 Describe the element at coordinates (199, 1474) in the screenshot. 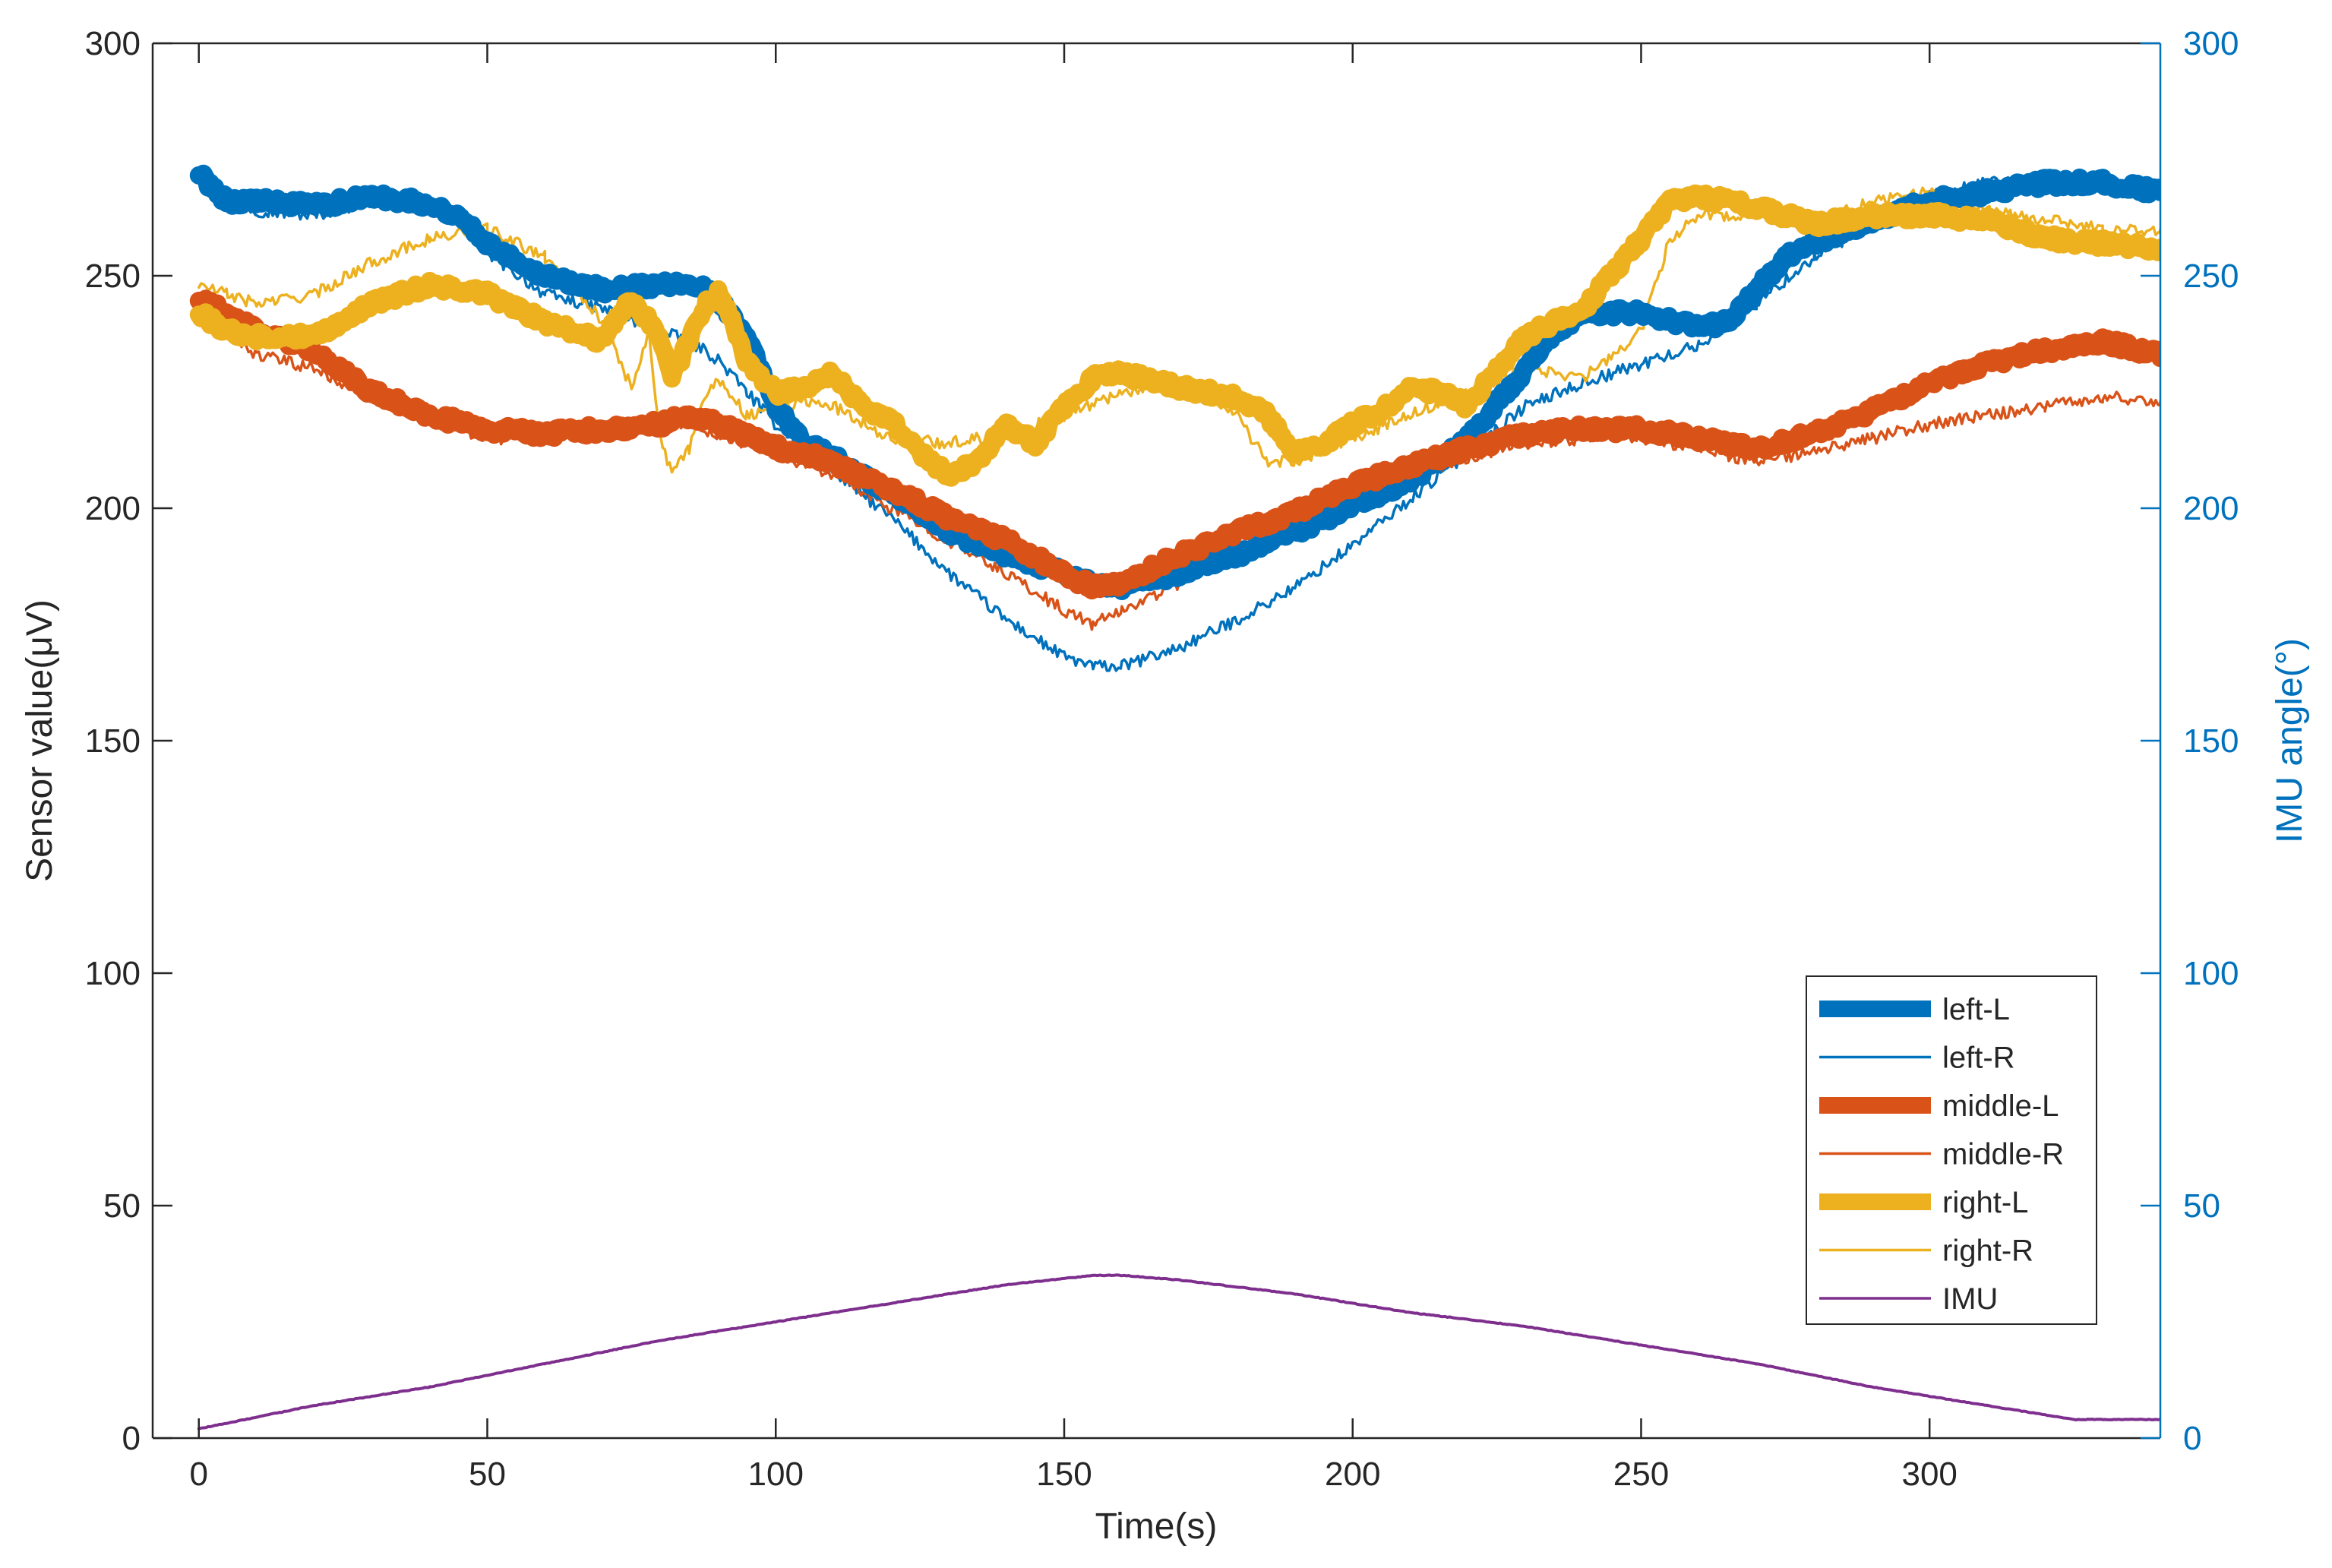

I see `x-tick-label: 0` at that location.